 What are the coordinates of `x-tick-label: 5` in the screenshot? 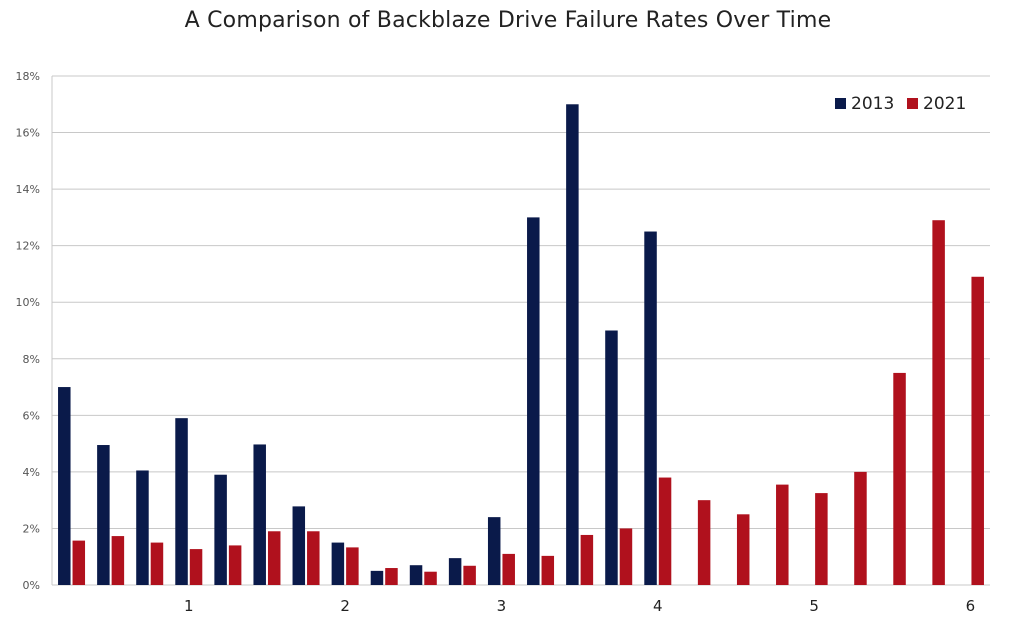 It's located at (814, 606).